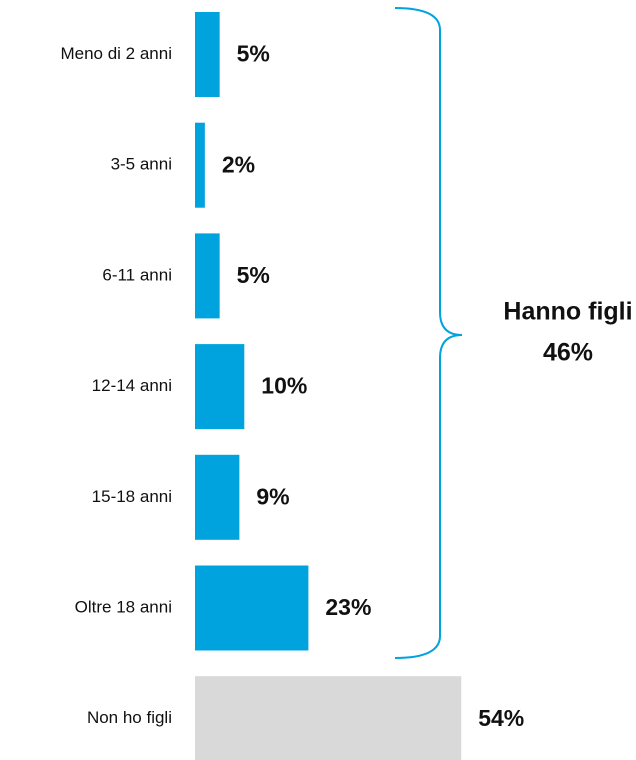 This screenshot has height=760, width=636. I want to click on bracket, so click(428, 333).